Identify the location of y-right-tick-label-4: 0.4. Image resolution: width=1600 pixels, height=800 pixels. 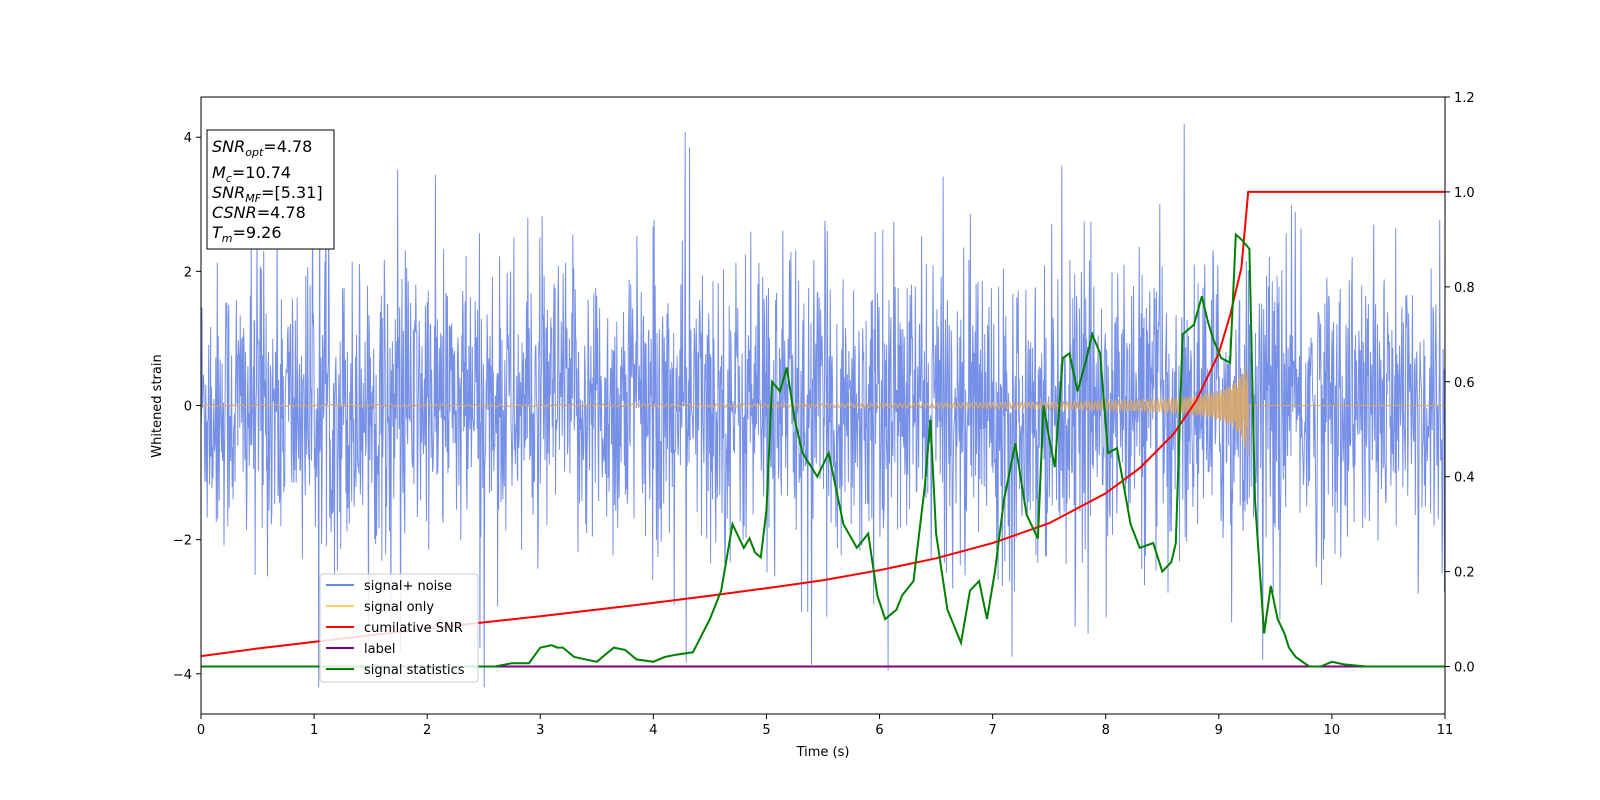
(1464, 478).